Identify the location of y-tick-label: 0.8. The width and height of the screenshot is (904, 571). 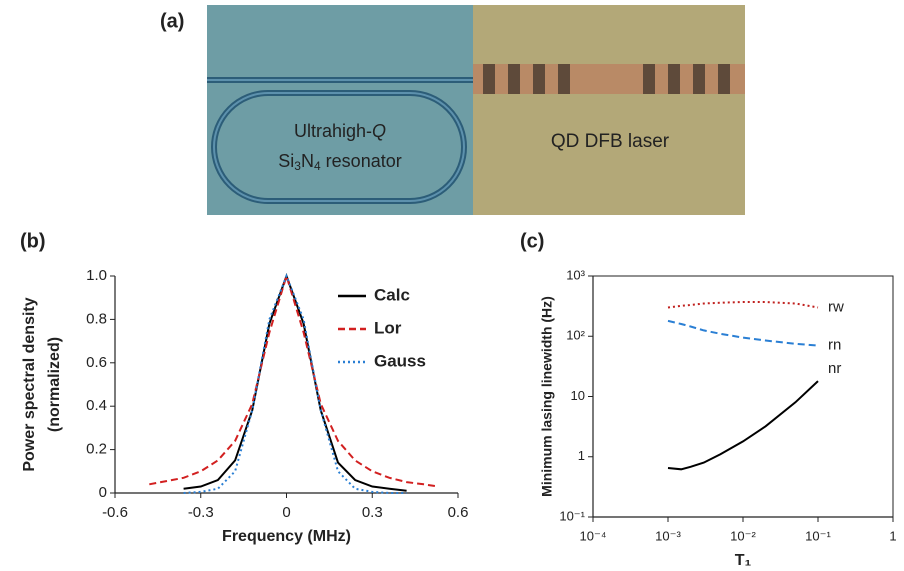
(96, 318).